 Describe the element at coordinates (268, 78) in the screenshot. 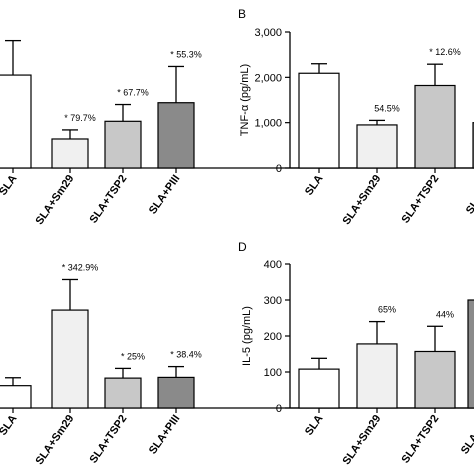

I see `y-tick-label: 2,000` at that location.